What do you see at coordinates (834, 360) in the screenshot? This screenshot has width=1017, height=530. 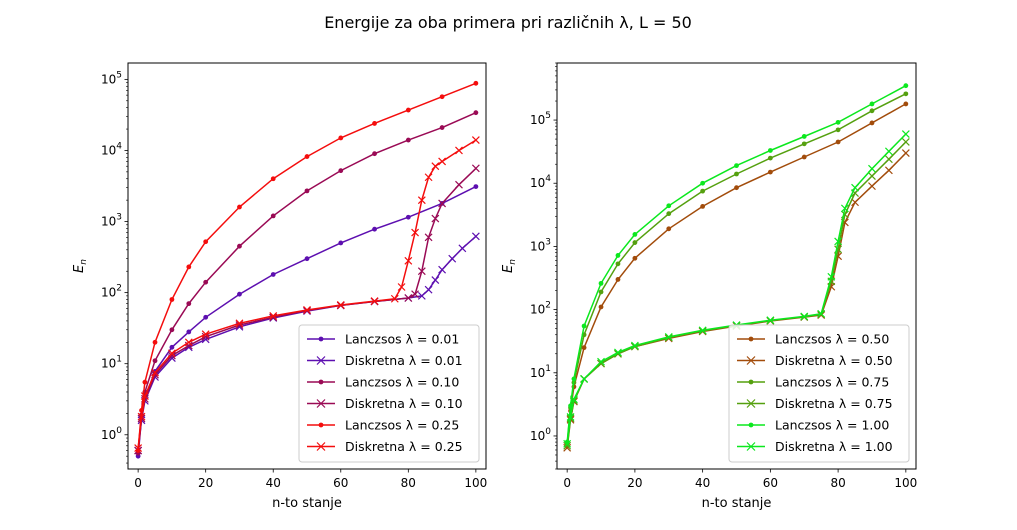 I see `legend-label: Diskretna λ = 0.50` at bounding box center [834, 360].